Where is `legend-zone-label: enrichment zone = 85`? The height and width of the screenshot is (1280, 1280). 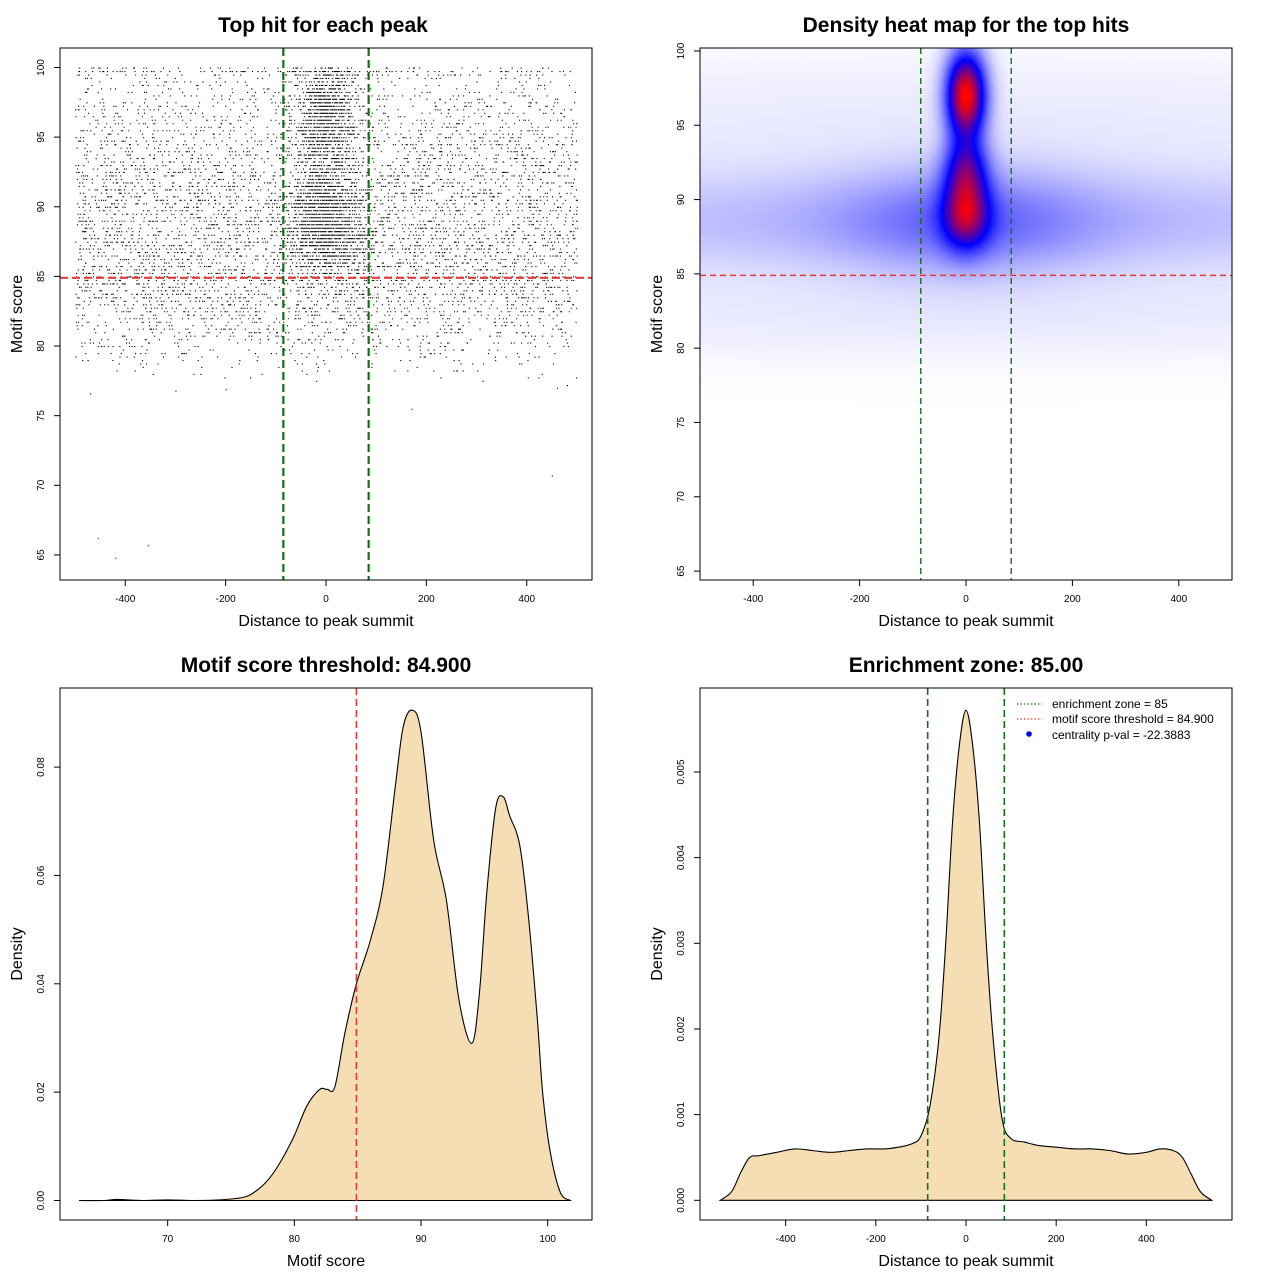 legend-zone-label: enrichment zone = 85 is located at coordinates (1110, 704).